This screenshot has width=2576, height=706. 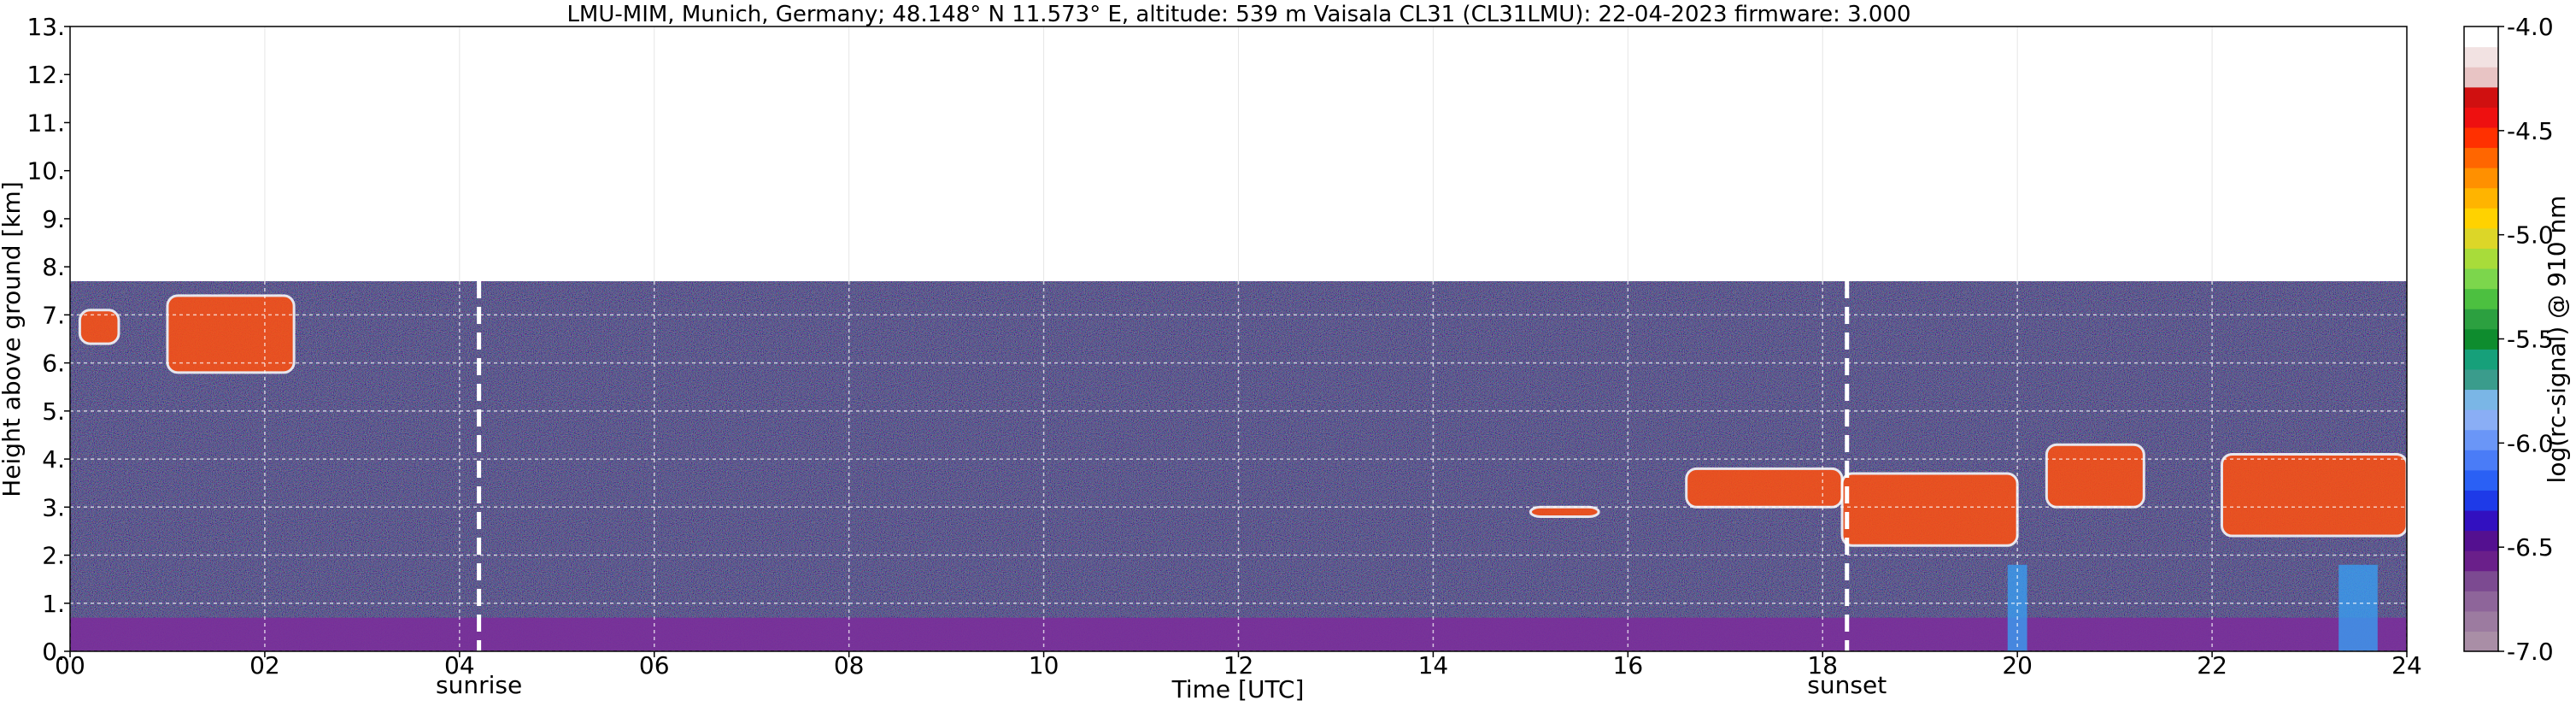 What do you see at coordinates (2530, 652) in the screenshot?
I see `colorbar-tick-label-0: -7.0` at bounding box center [2530, 652].